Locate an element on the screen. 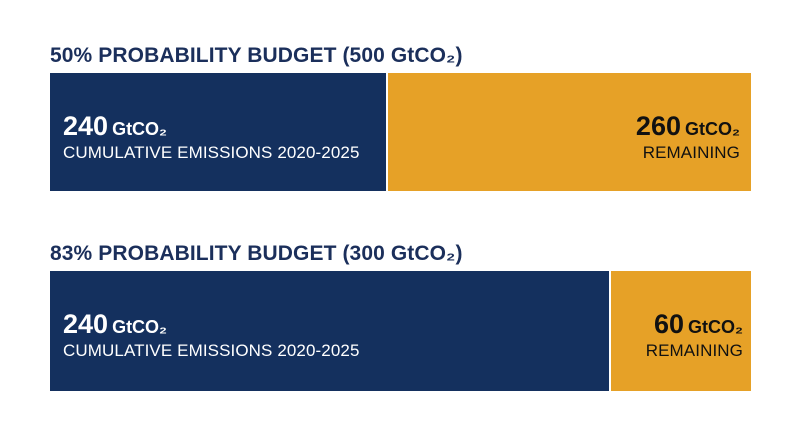 The image size is (800, 447). segment-label-remaining: 260 GtCO₂ REMAINING is located at coordinates (688, 137).